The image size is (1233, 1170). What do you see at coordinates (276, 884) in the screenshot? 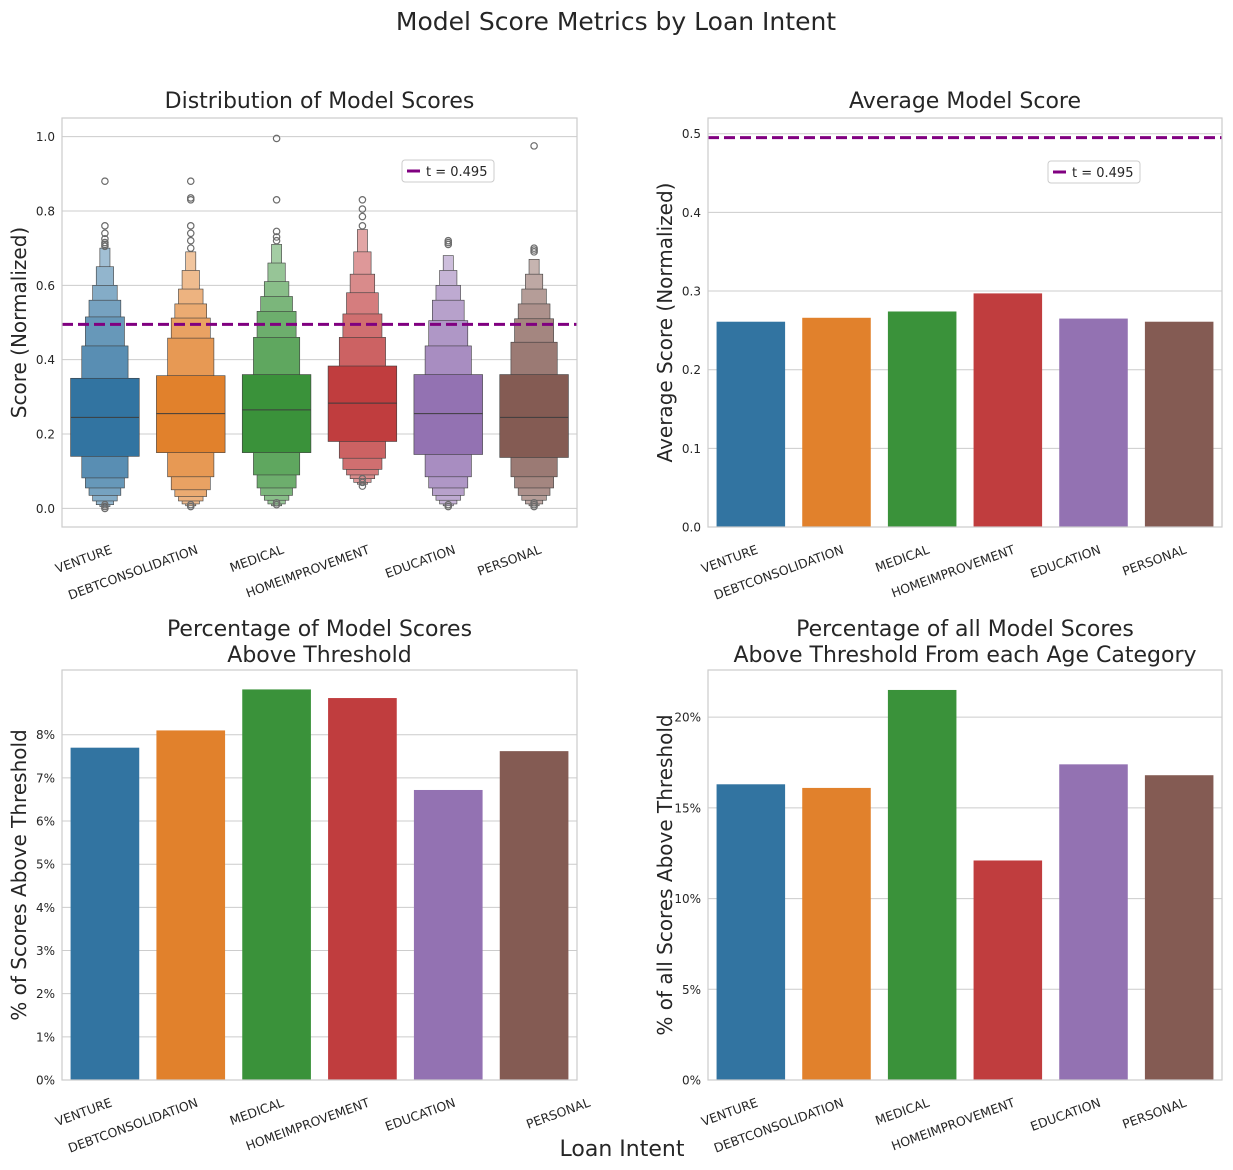
I see `bar-medical` at bounding box center [276, 884].